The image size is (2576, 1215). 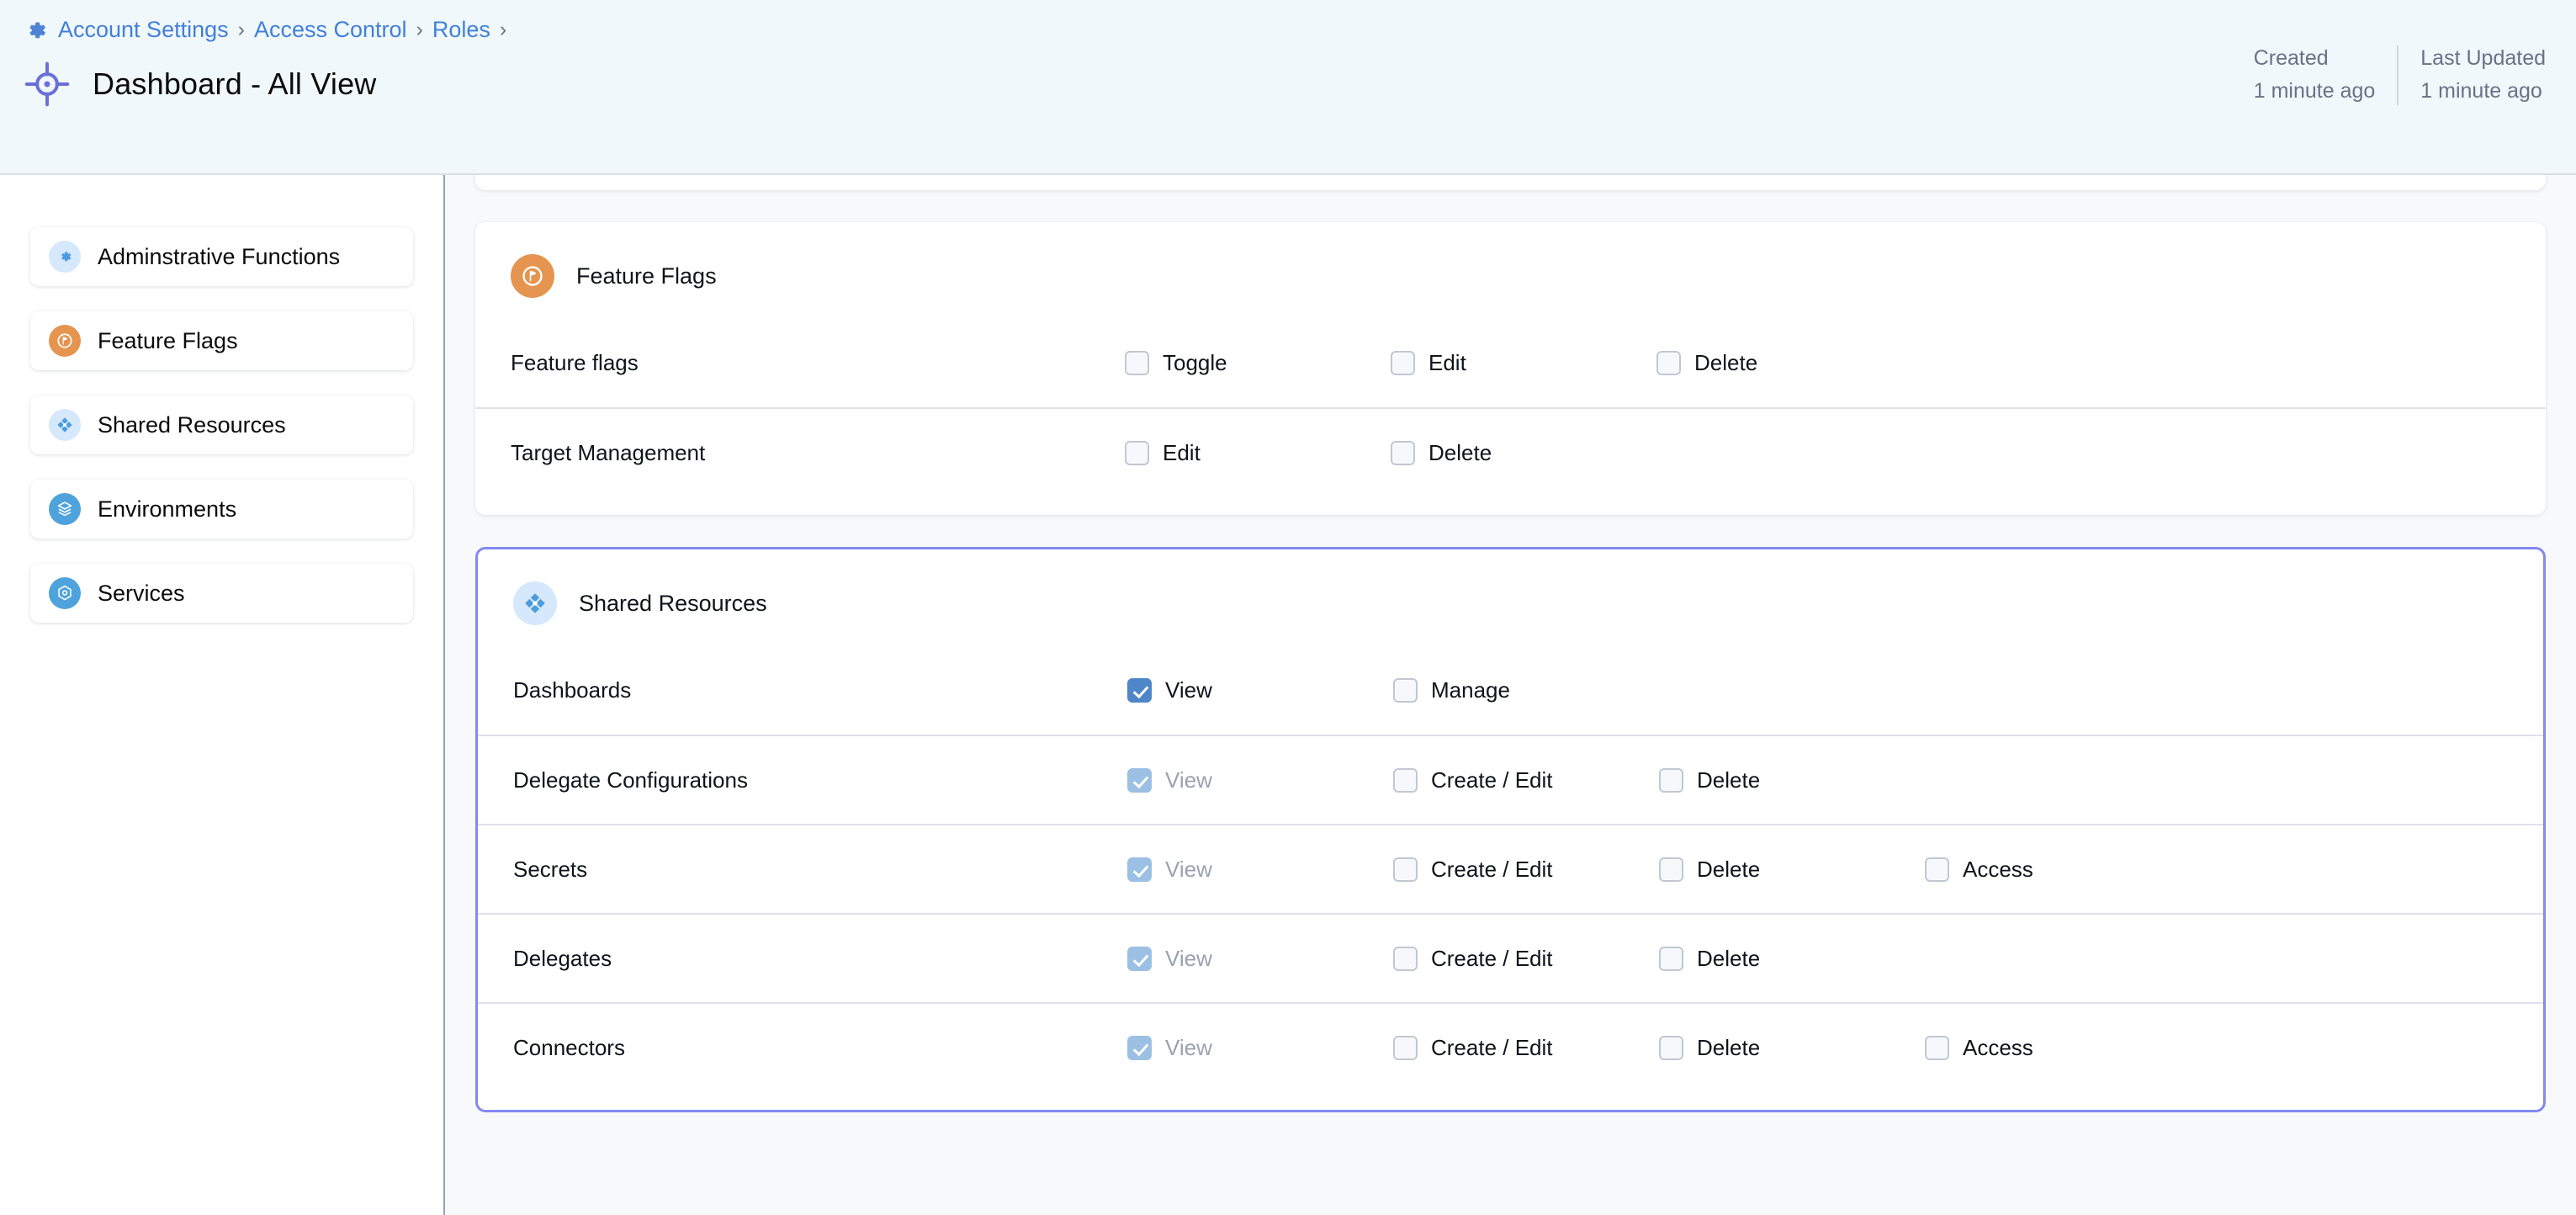 What do you see at coordinates (608, 452) in the screenshot?
I see `permission-resource-label: Target Management` at bounding box center [608, 452].